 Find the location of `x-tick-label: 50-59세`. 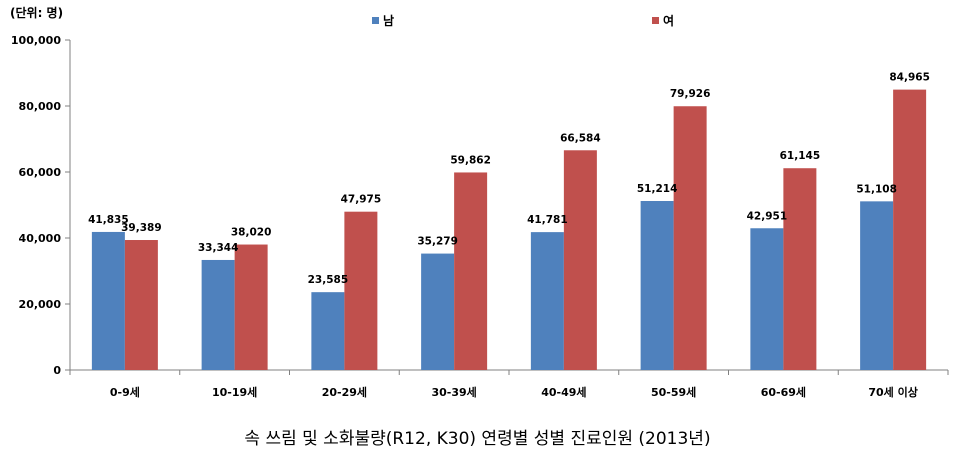

x-tick-label: 50-59세 is located at coordinates (673, 392).